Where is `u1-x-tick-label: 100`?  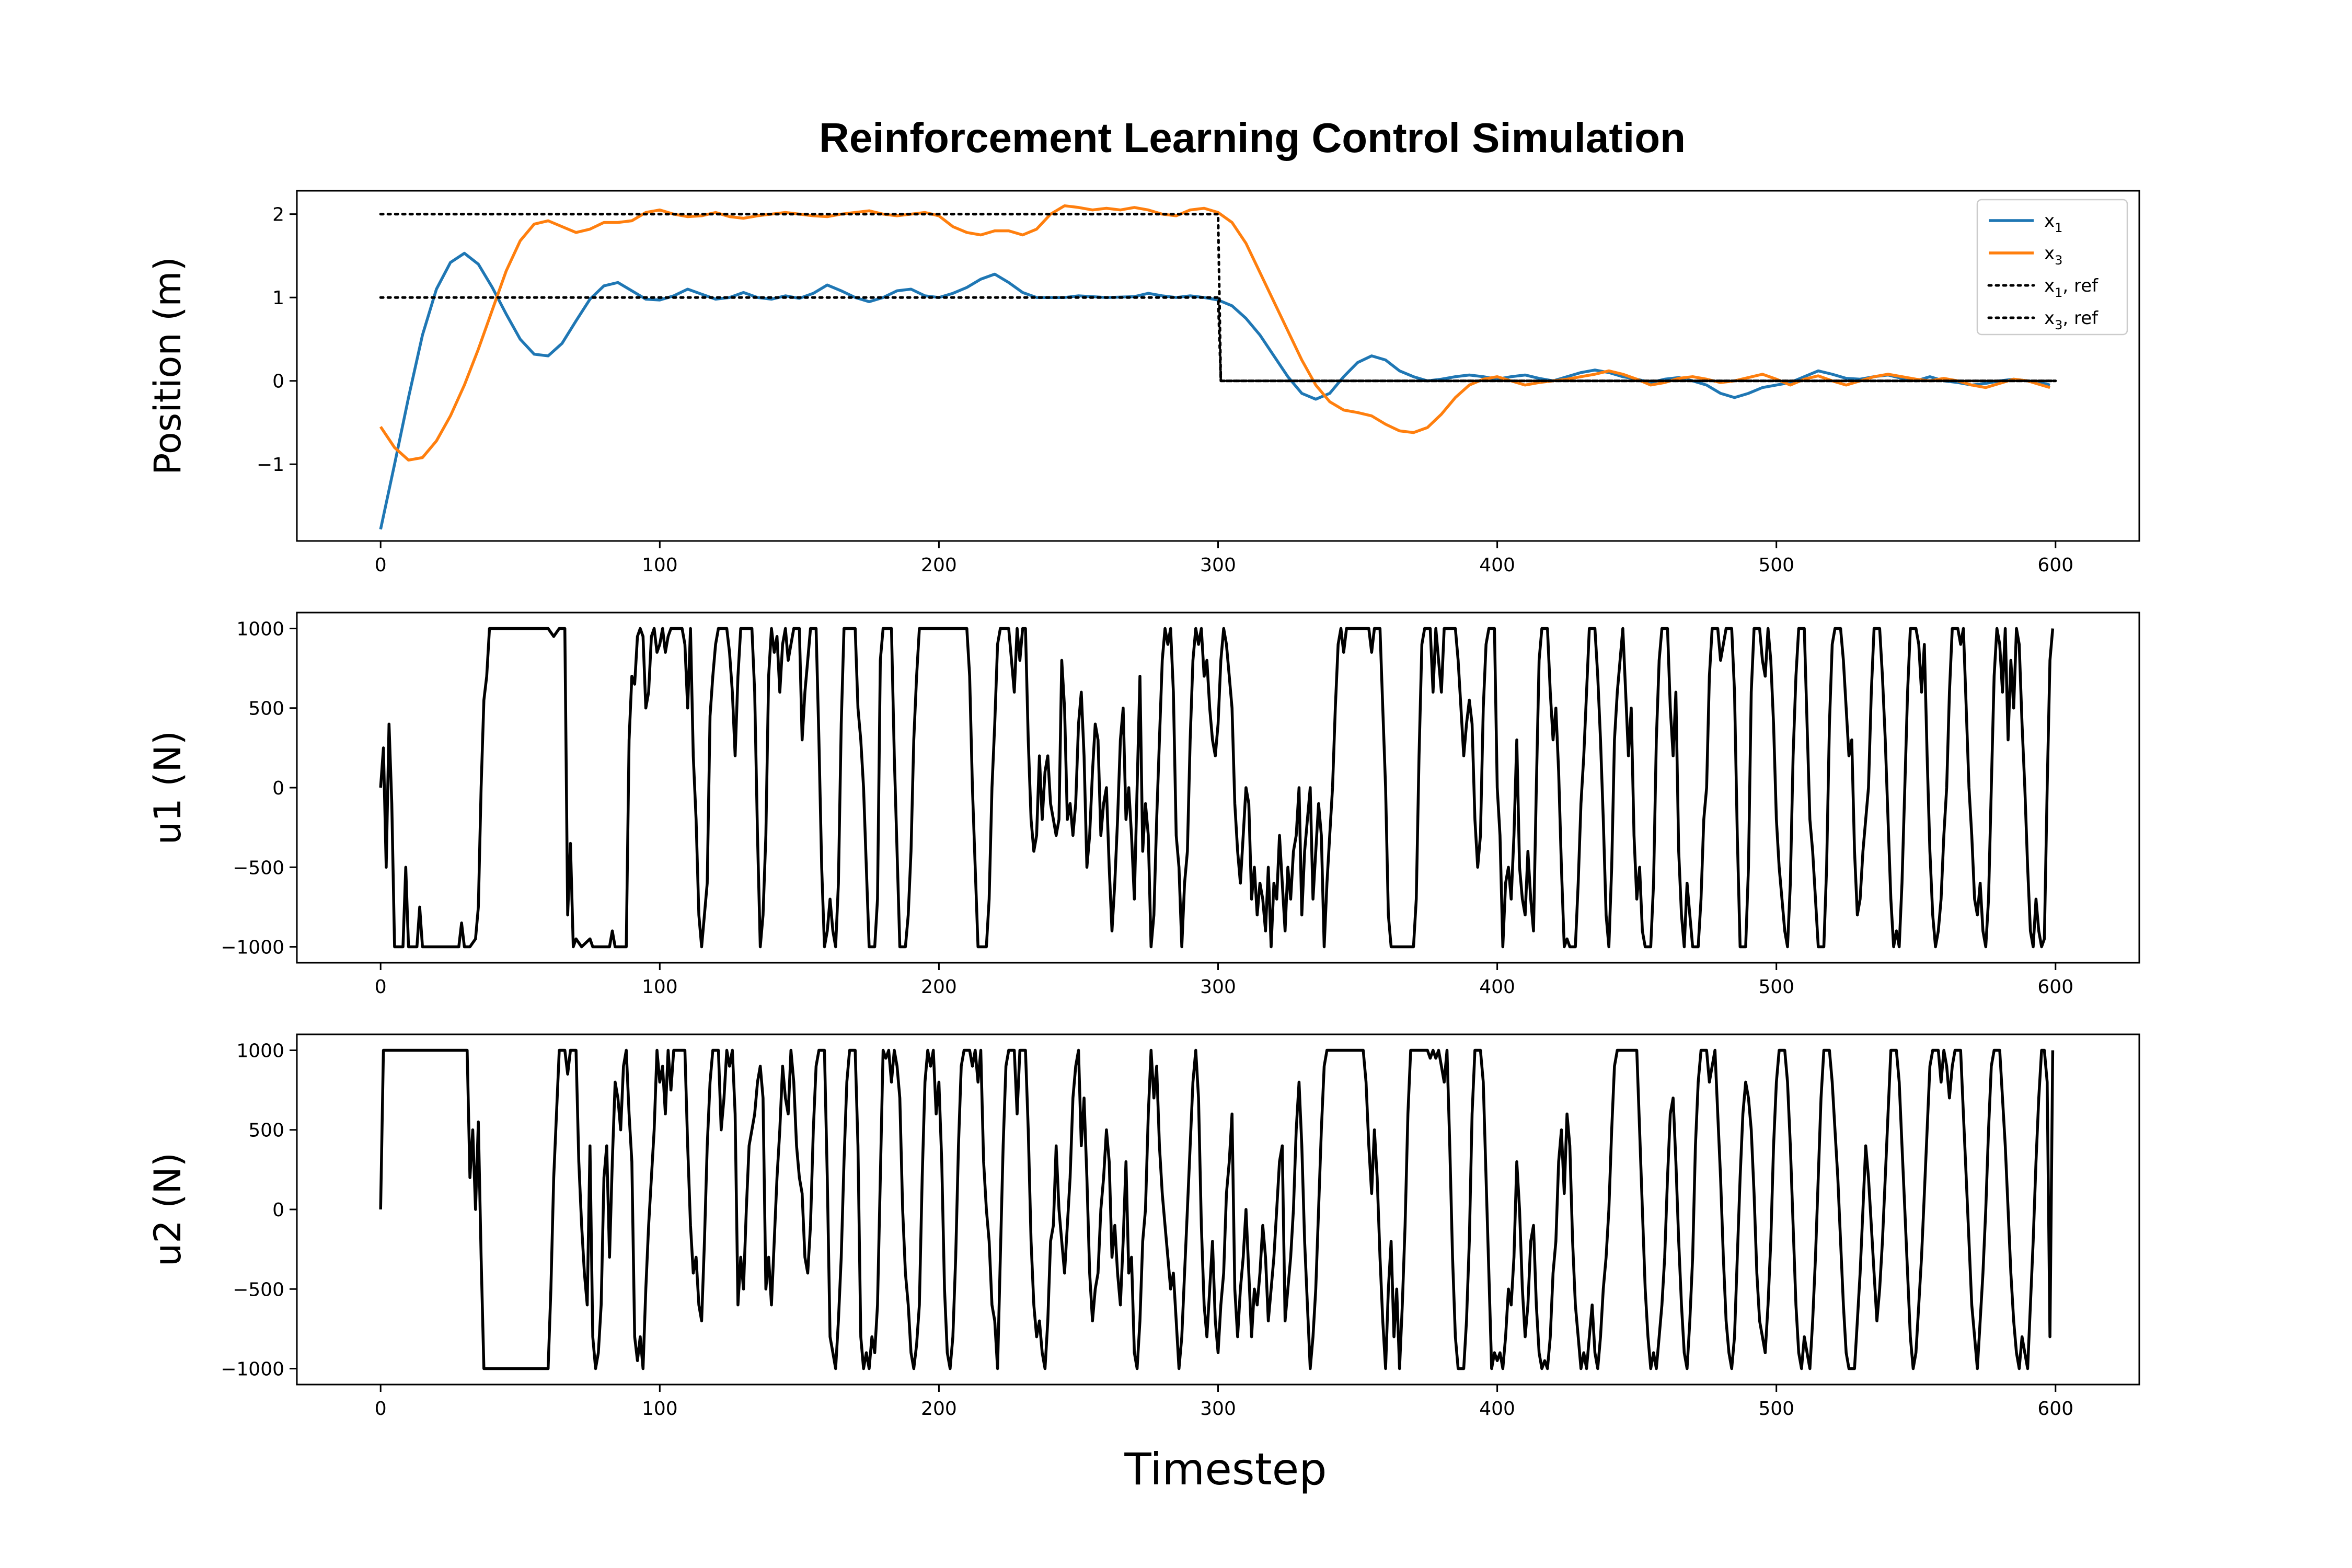
u1-x-tick-label: 100 is located at coordinates (660, 987).